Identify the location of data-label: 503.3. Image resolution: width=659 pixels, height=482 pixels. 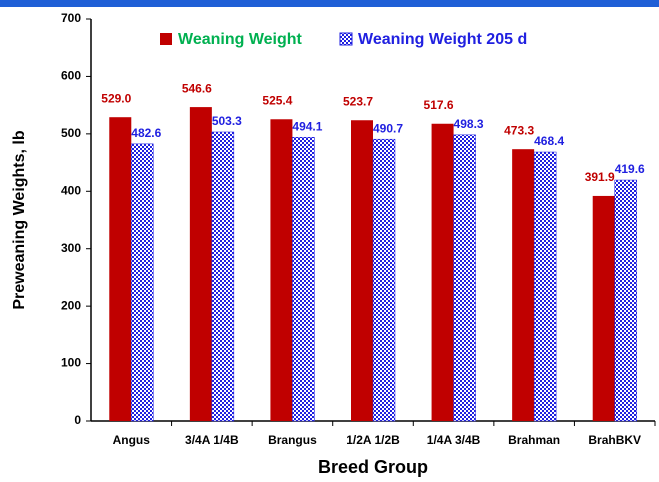
(227, 121).